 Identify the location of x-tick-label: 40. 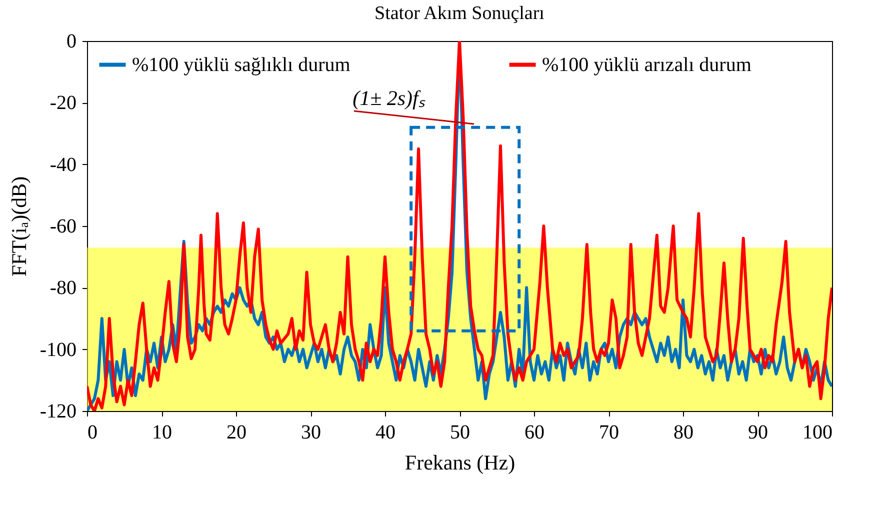
(386, 433).